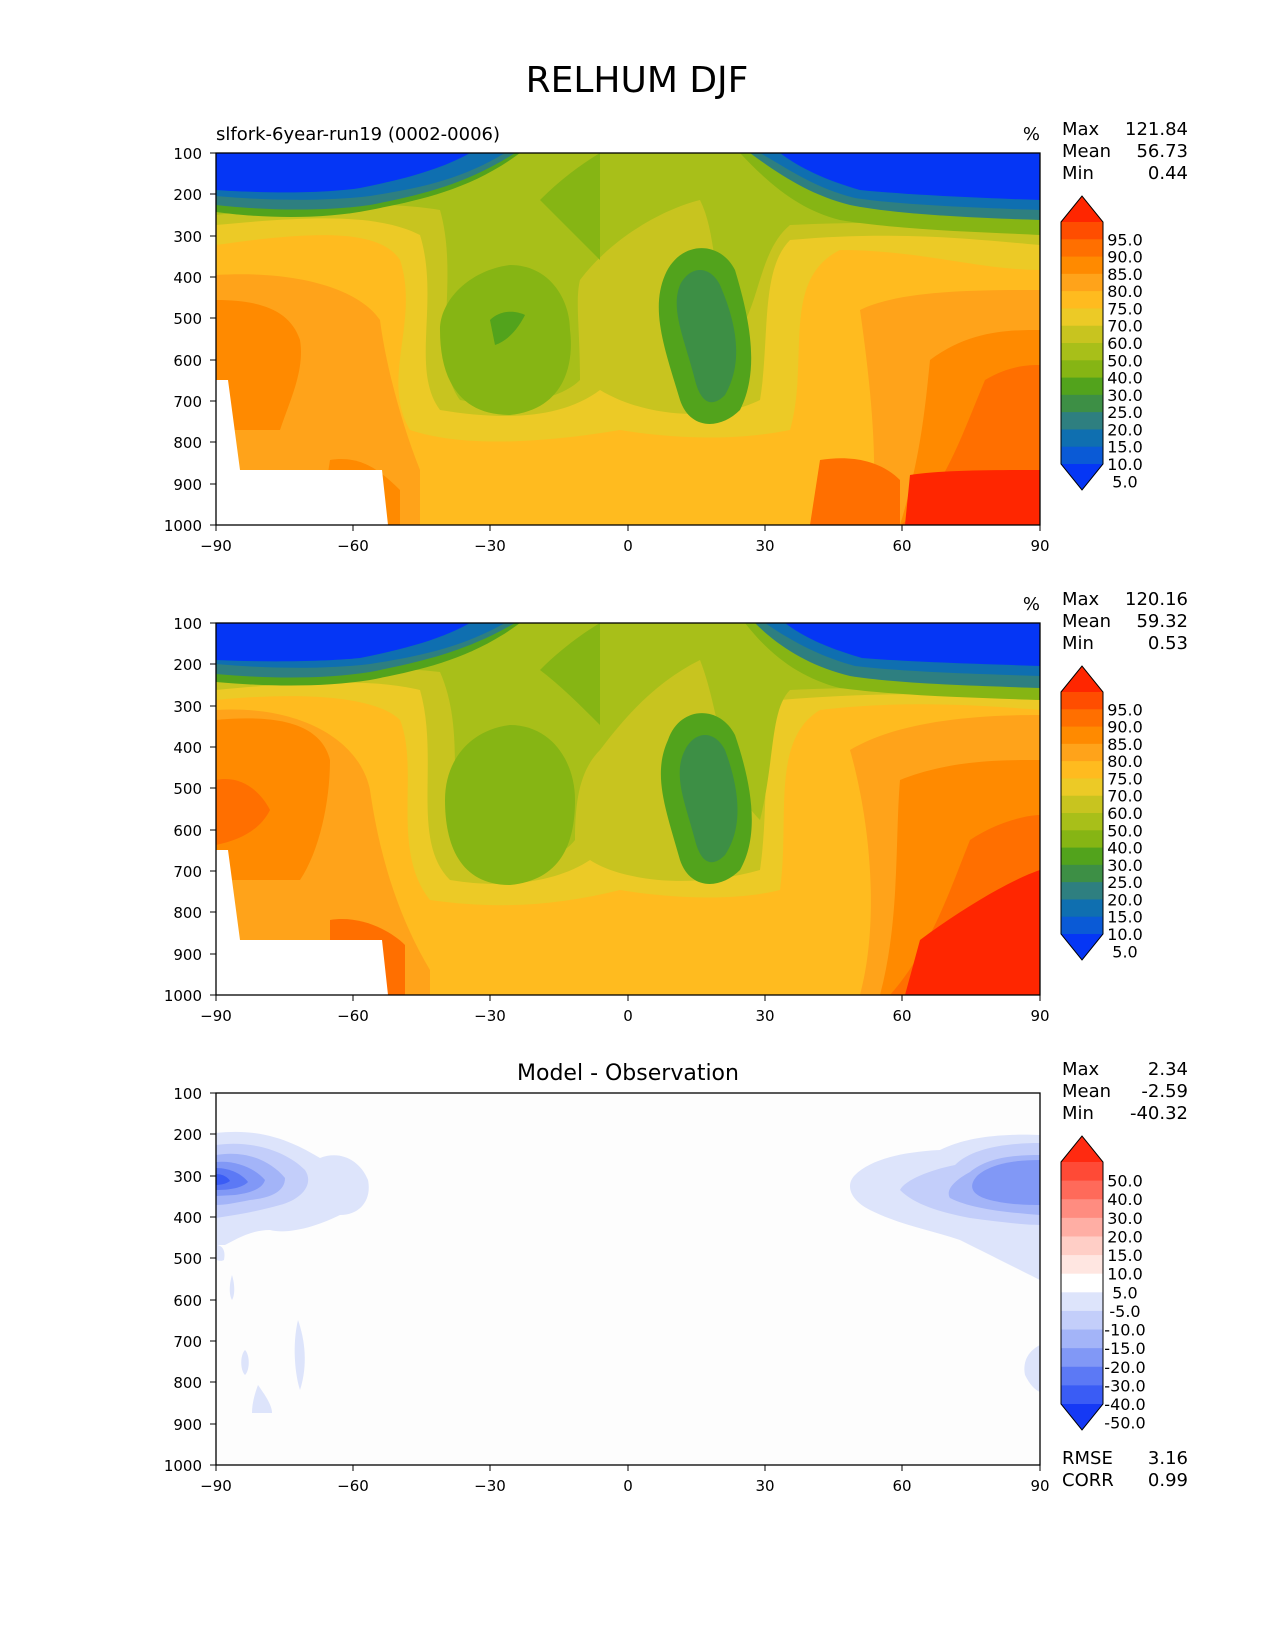 This screenshot has width=1275, height=1650. What do you see at coordinates (1168, 643) in the screenshot?
I see `stat-value: 0.53` at bounding box center [1168, 643].